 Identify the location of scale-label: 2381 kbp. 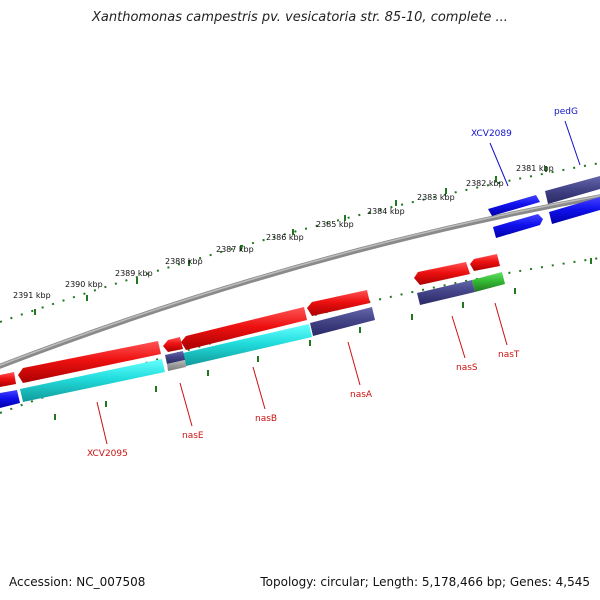
(535, 168).